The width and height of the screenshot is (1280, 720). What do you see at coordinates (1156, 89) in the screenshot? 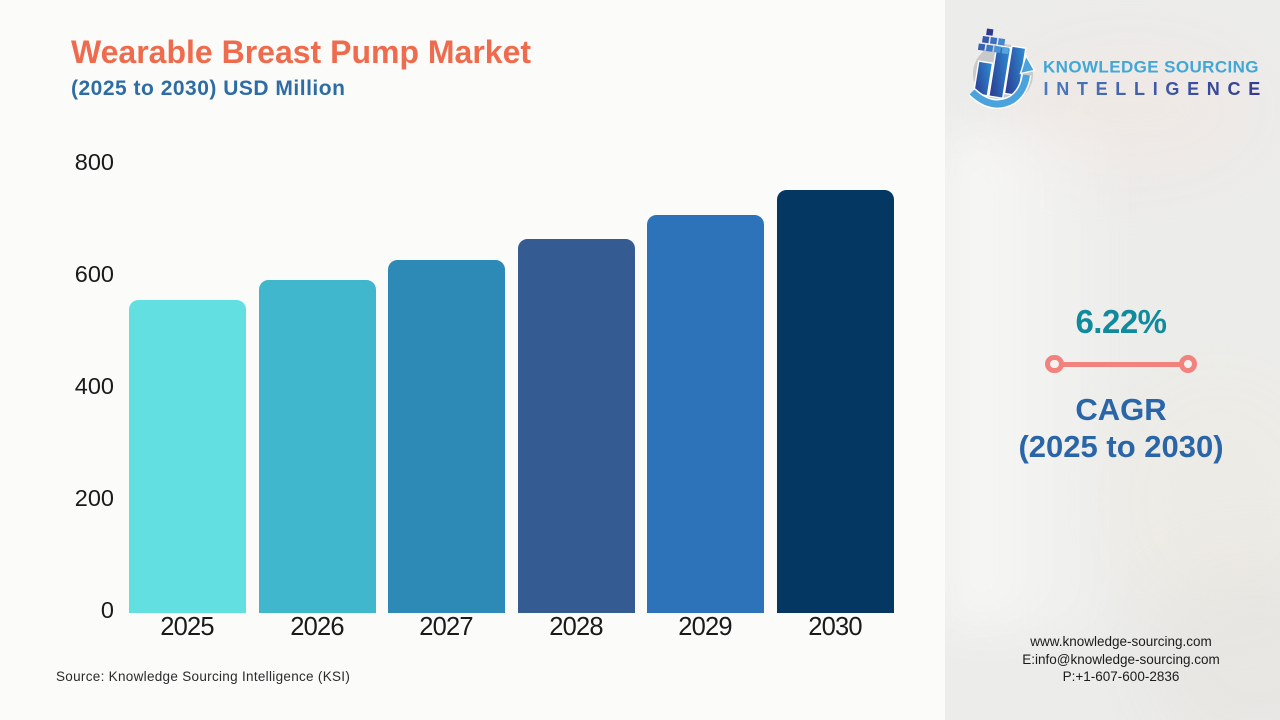
I see `svg-text: INTELLIGENCE` at bounding box center [1156, 89].